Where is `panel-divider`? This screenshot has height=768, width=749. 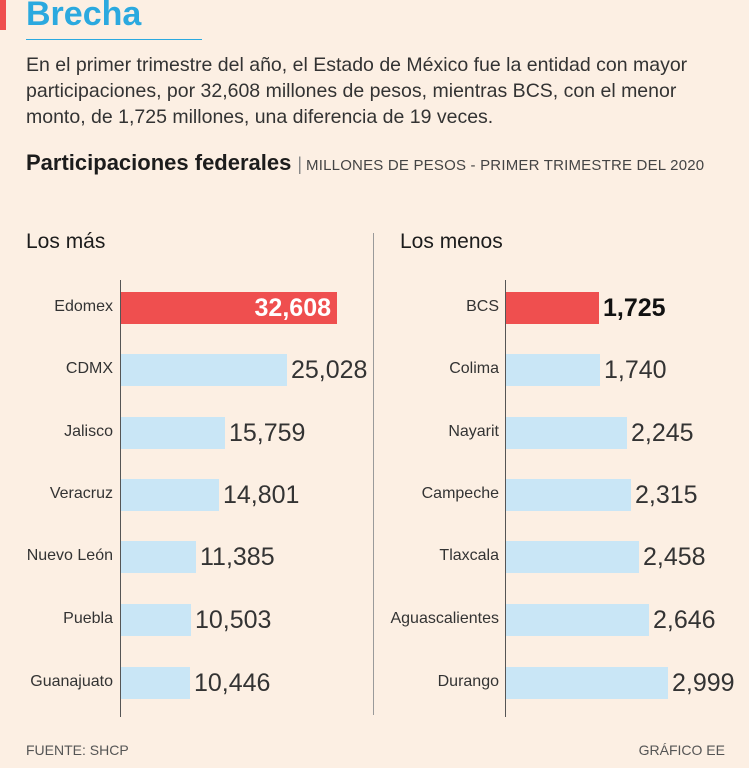
panel-divider is located at coordinates (373, 474).